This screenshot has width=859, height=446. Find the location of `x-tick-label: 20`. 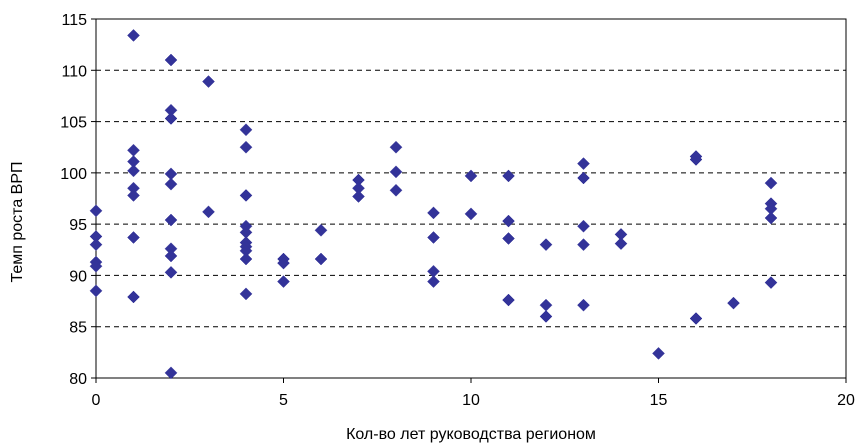

x-tick-label: 20 is located at coordinates (846, 400).